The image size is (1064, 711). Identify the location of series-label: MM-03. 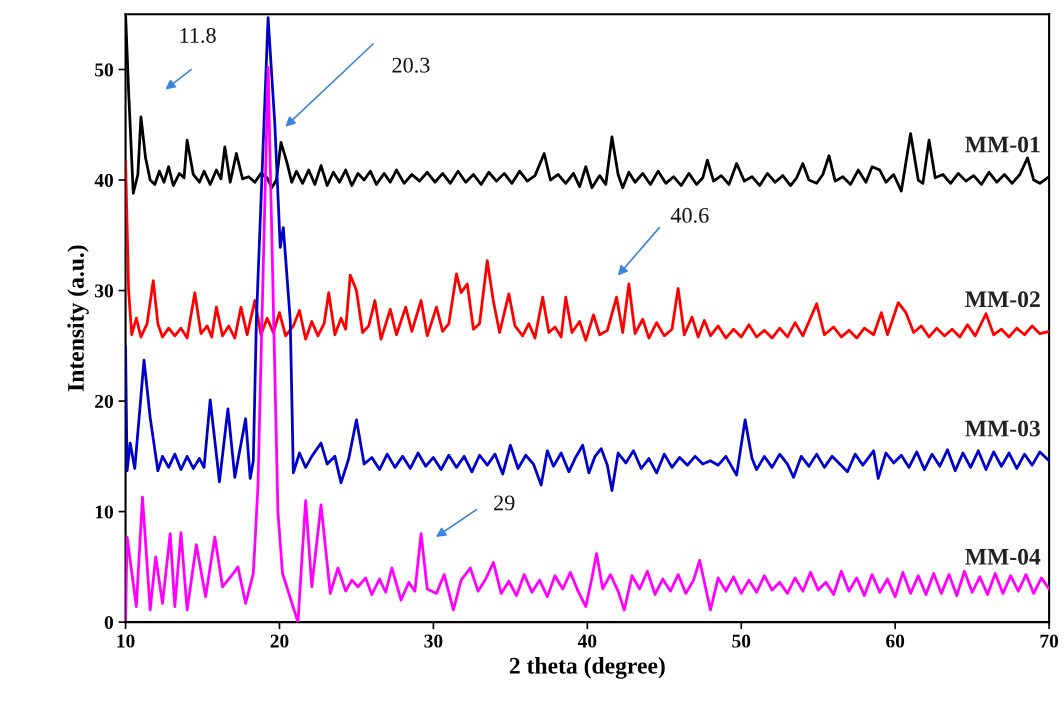
(1002, 428).